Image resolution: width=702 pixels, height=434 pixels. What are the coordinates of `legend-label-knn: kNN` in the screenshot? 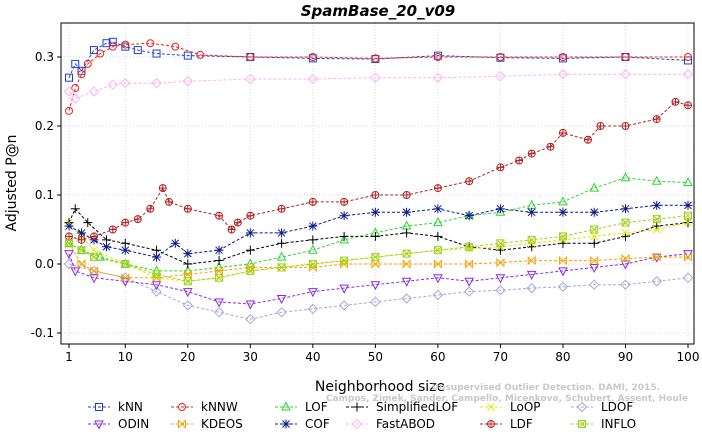 It's located at (130, 407).